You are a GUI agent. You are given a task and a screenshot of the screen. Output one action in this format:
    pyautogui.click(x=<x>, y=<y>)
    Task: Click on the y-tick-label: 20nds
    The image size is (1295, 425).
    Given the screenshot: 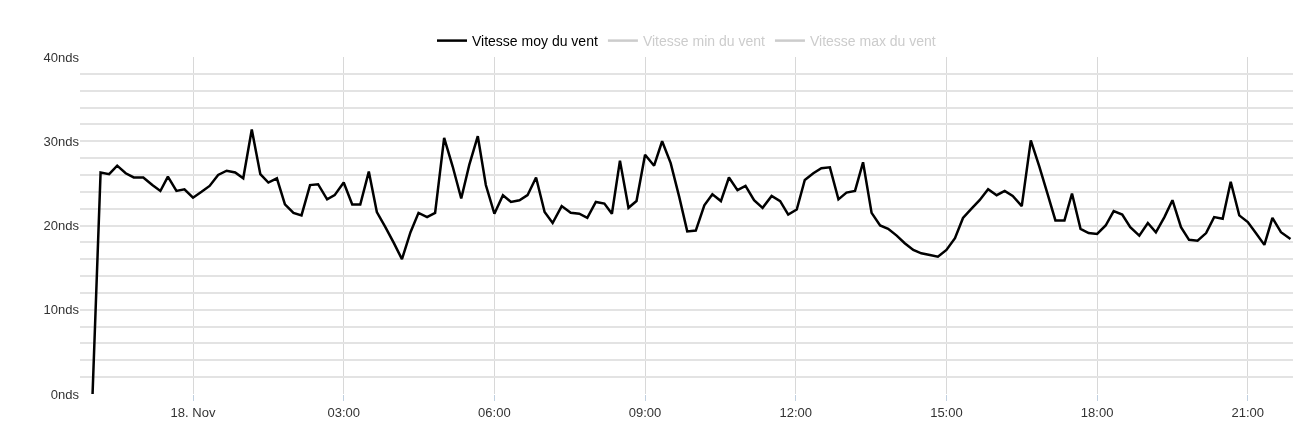 What is the action you would take?
    pyautogui.click(x=61, y=226)
    